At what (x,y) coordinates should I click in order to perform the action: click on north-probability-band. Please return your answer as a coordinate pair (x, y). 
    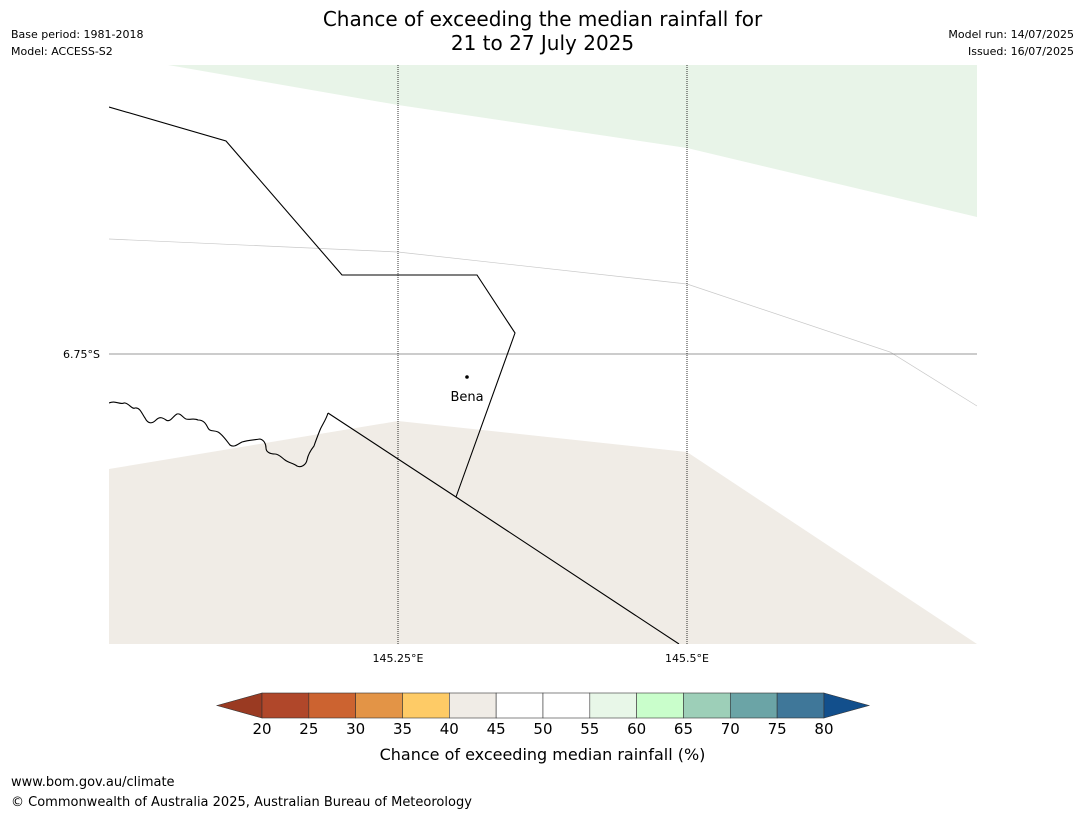
    Looking at the image, I should click on (572, 141).